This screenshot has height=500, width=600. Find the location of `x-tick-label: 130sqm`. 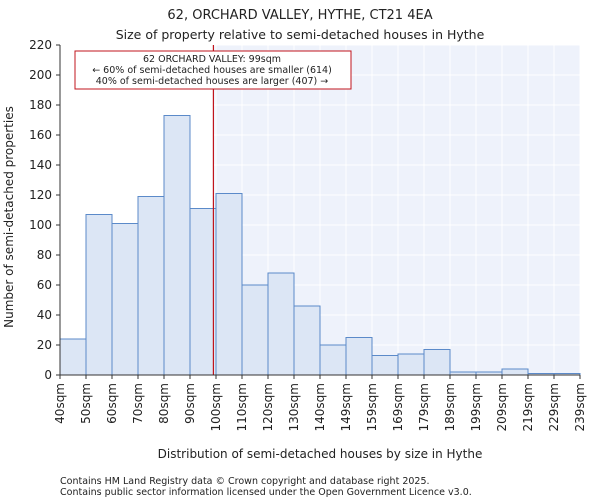

x-tick-label: 130sqm is located at coordinates (294, 407).